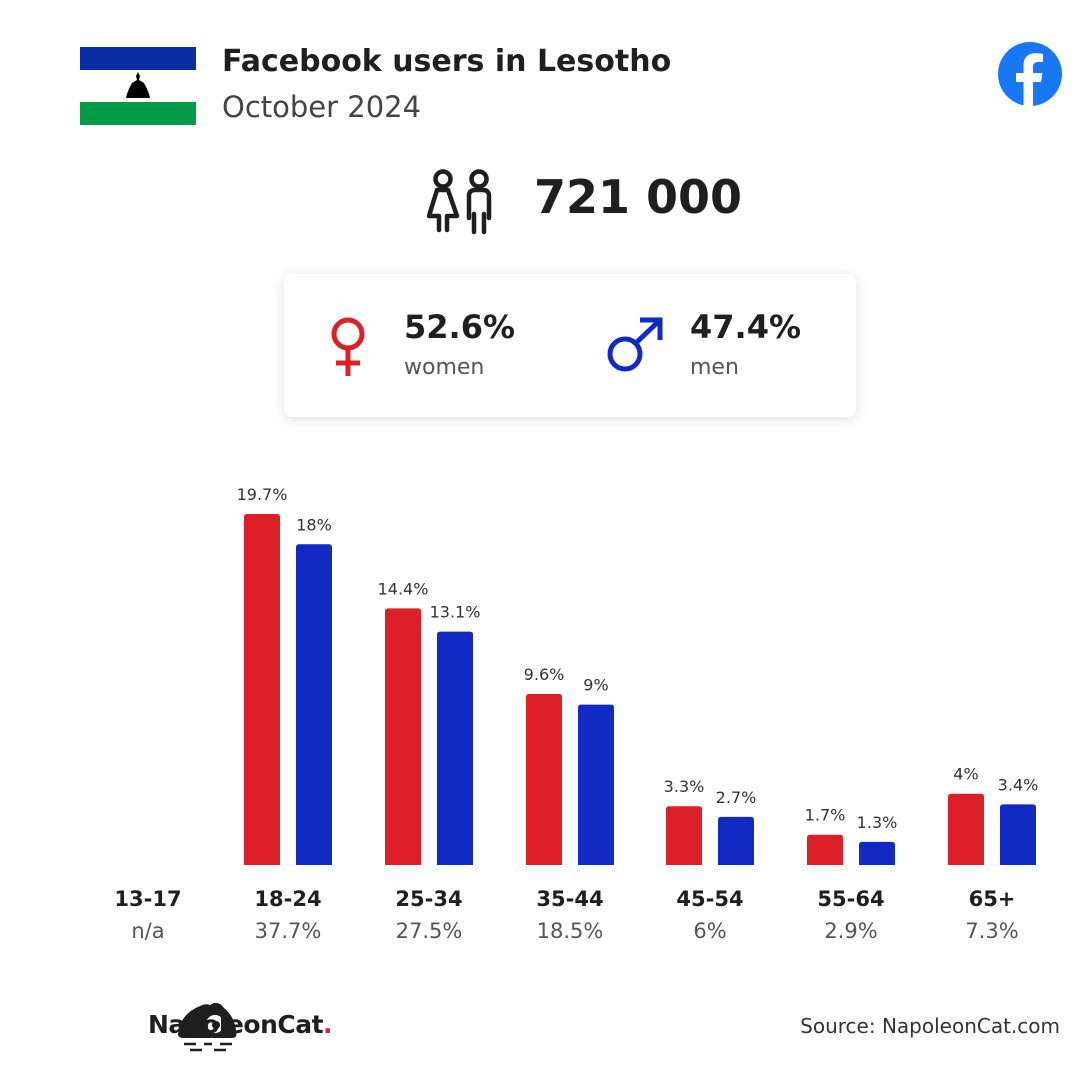 This screenshot has width=1080, height=1080. Describe the element at coordinates (714, 367) in the screenshot. I see `men-label: men` at that location.